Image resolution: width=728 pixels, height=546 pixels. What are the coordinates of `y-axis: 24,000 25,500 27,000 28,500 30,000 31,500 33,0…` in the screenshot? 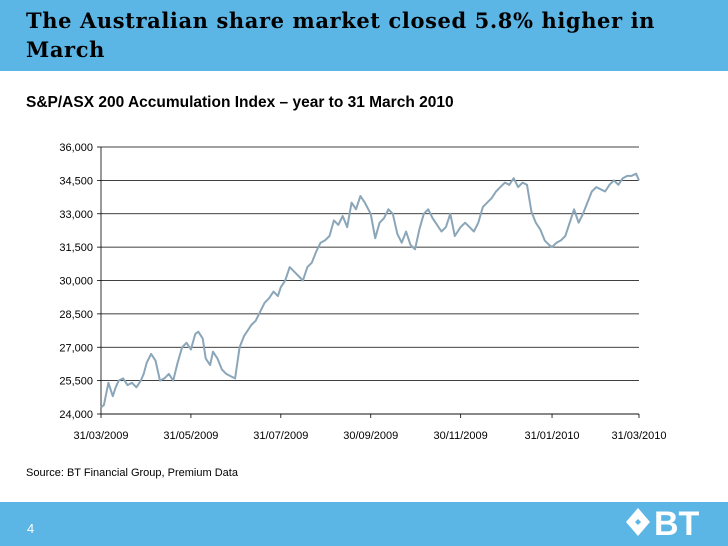 It's located at (80, 281).